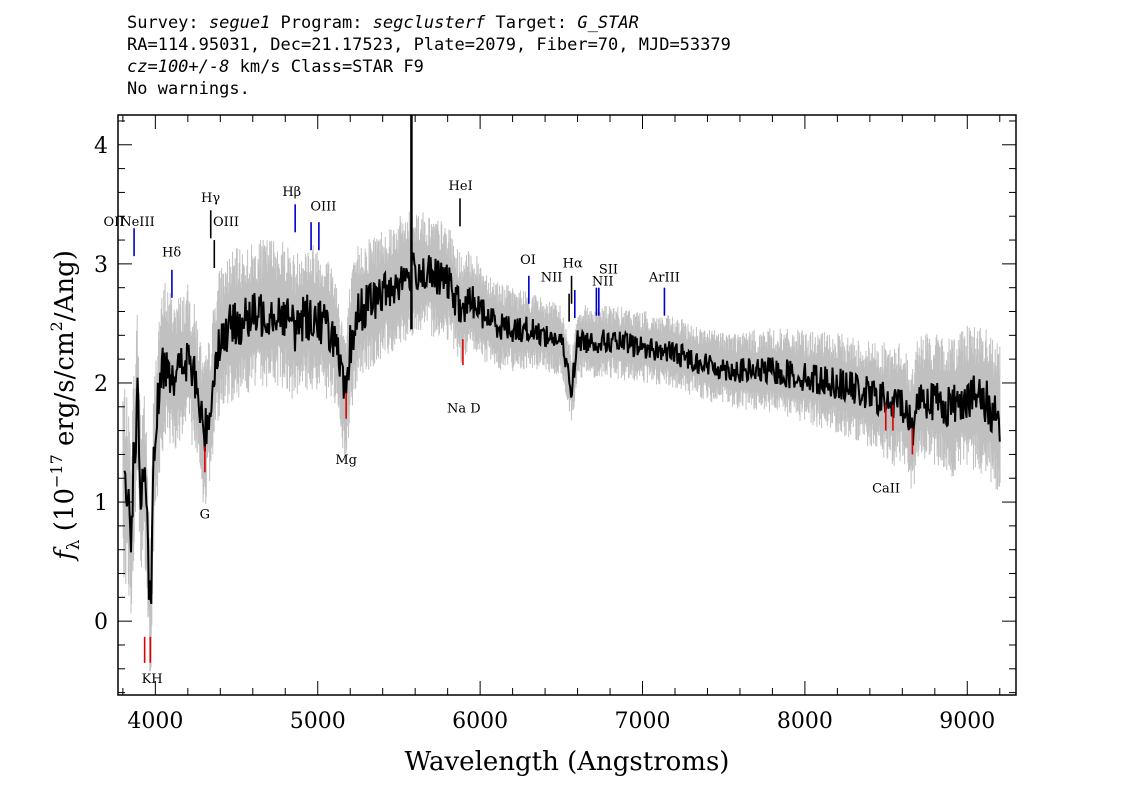 The width and height of the screenshot is (1134, 810). I want to click on line-label-5: Hβ, so click(291, 192).